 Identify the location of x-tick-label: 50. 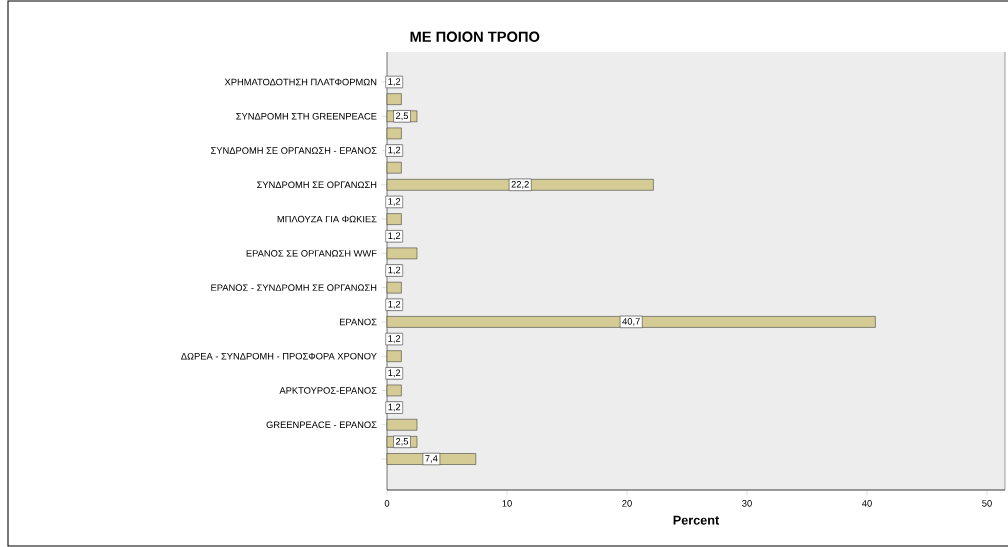
(987, 503).